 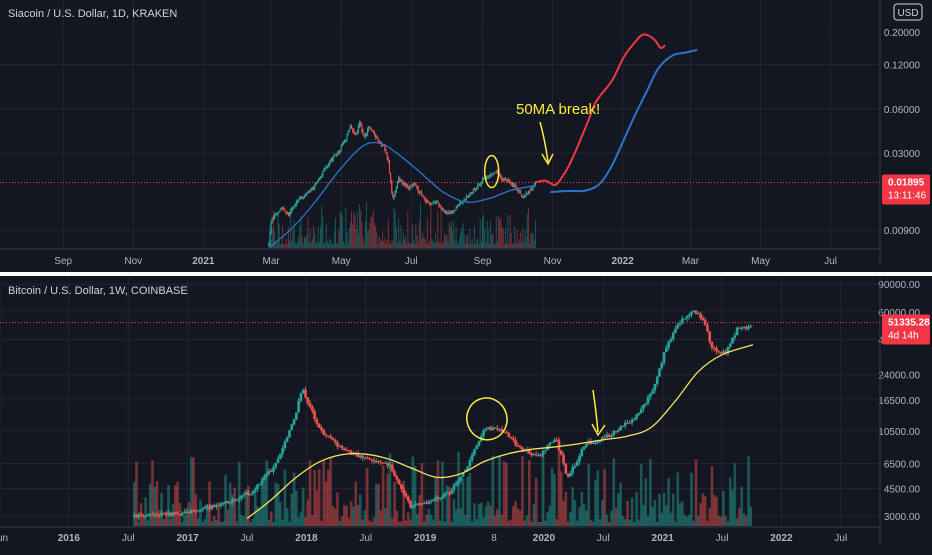 What do you see at coordinates (483, 261) in the screenshot?
I see `time-tick-label: Sep` at bounding box center [483, 261].